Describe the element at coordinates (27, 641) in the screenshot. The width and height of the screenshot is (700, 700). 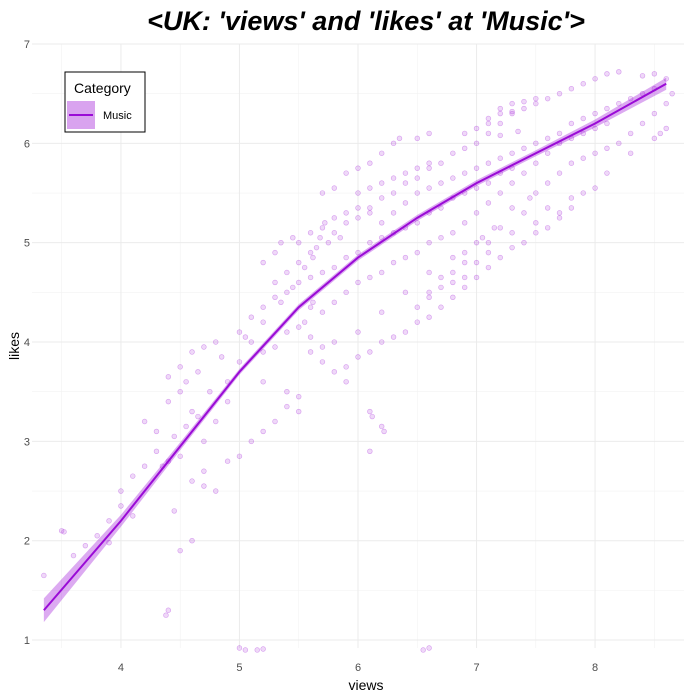
I see `y-tick-label: 1` at that location.